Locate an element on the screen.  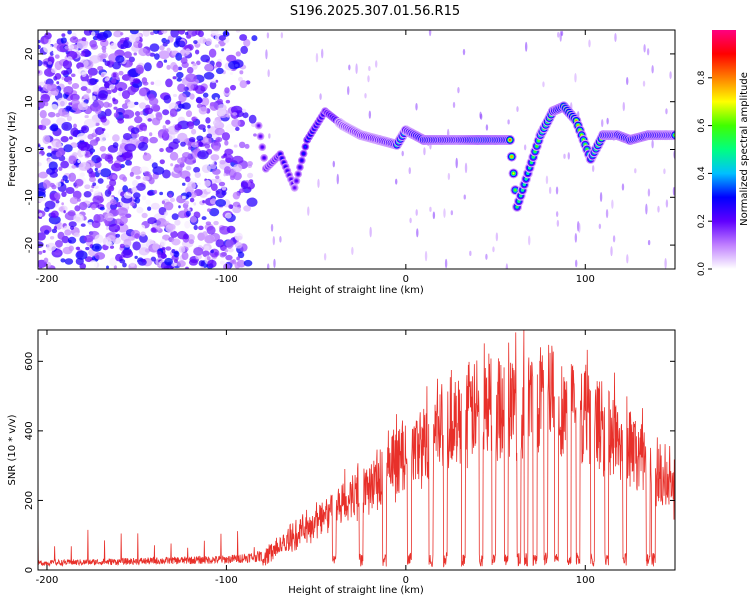
y-tick-label: -20 is located at coordinates (29, 245).